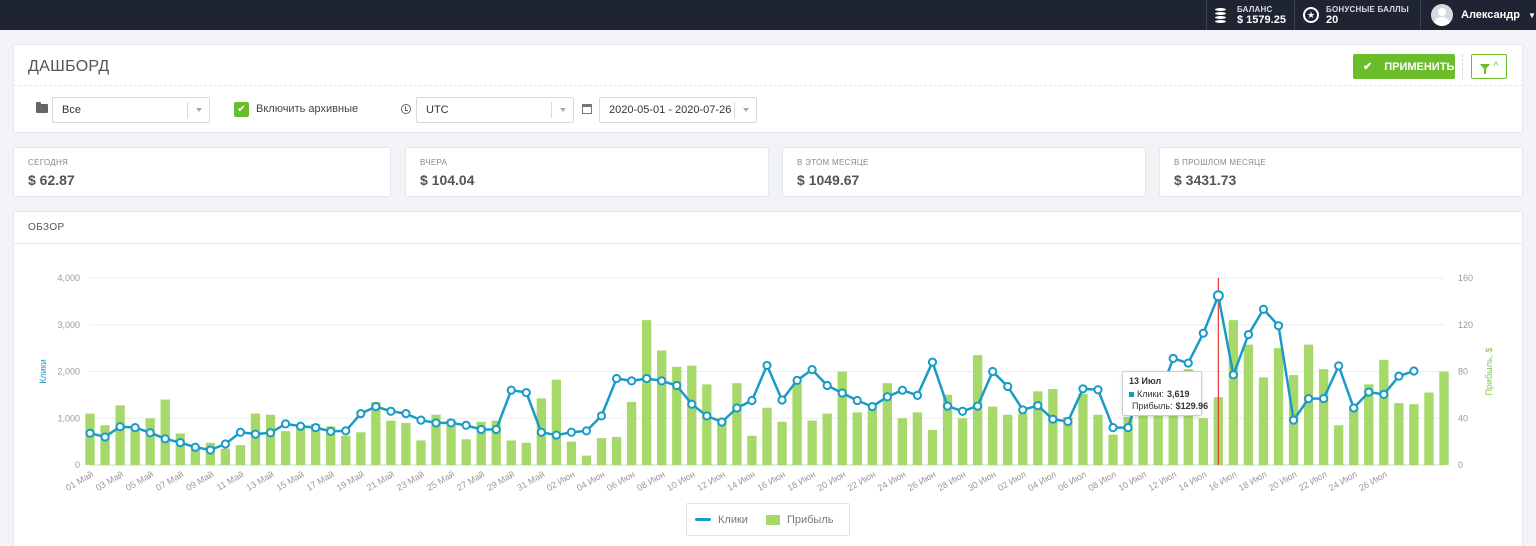  I want to click on x-tick-label: 10 Июл, so click(1132, 481).